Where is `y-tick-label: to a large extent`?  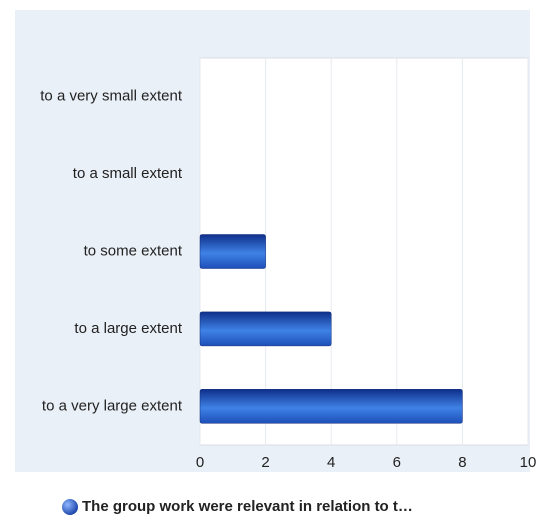 y-tick-label: to a large extent is located at coordinates (128, 328).